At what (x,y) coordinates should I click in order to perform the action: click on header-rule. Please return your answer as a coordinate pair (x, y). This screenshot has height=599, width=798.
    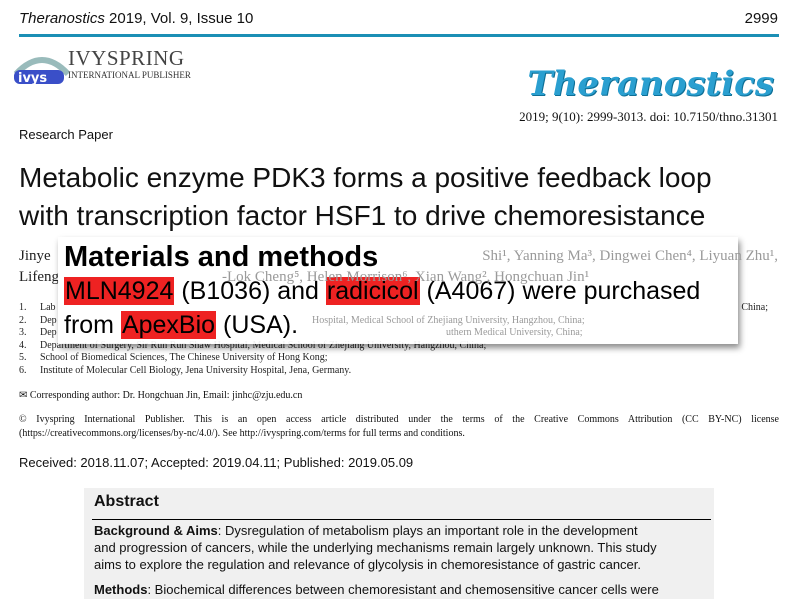
    Looking at the image, I should click on (399, 35).